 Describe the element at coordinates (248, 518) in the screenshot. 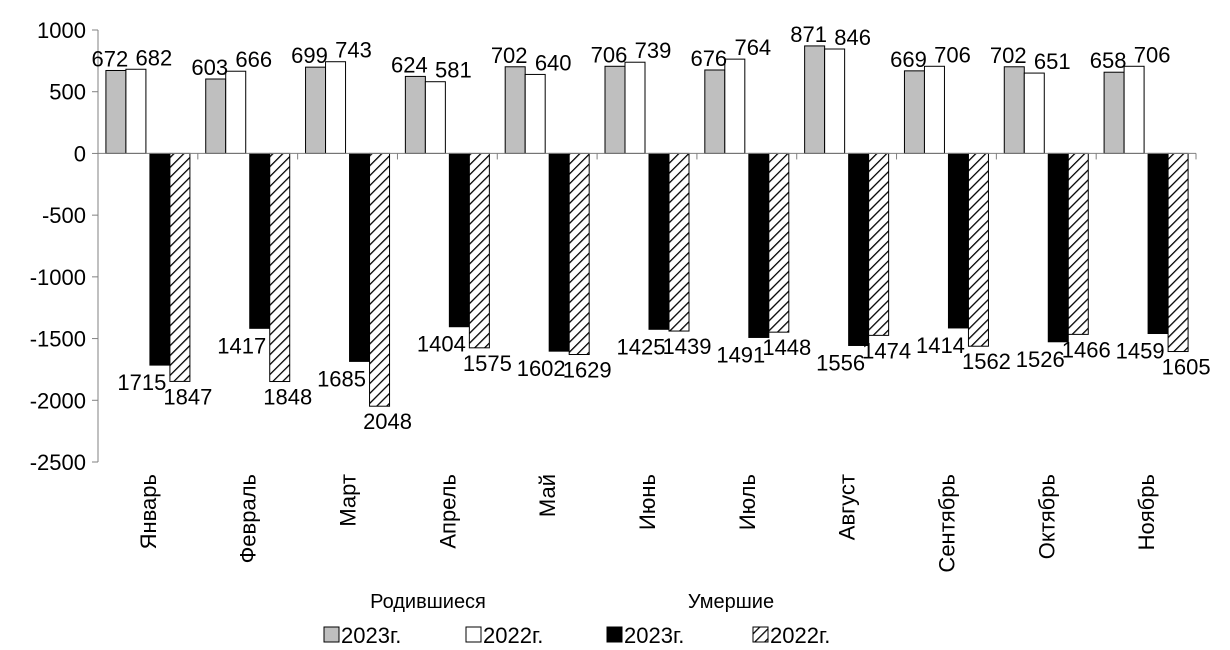

I see `category-label-1: Февраль` at that location.